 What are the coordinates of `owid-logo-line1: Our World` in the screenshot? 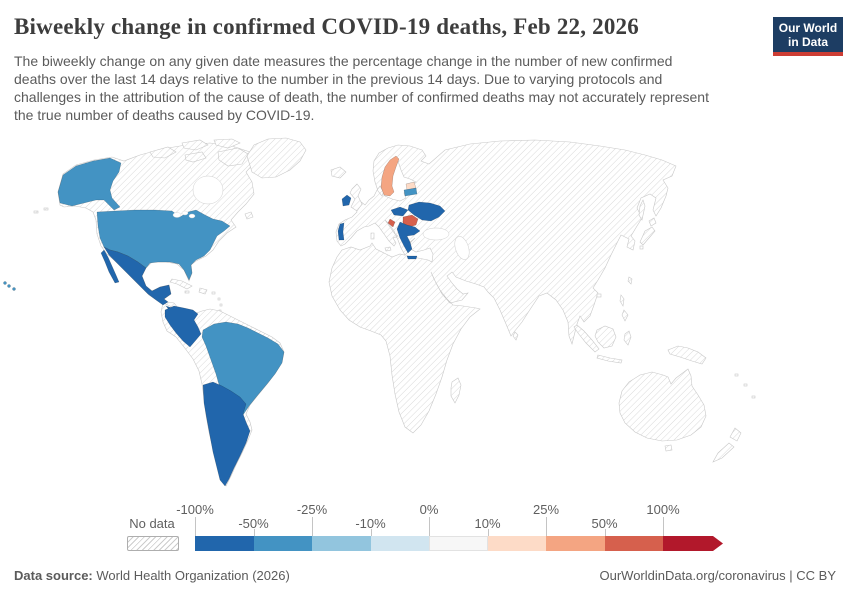 It's located at (808, 27).